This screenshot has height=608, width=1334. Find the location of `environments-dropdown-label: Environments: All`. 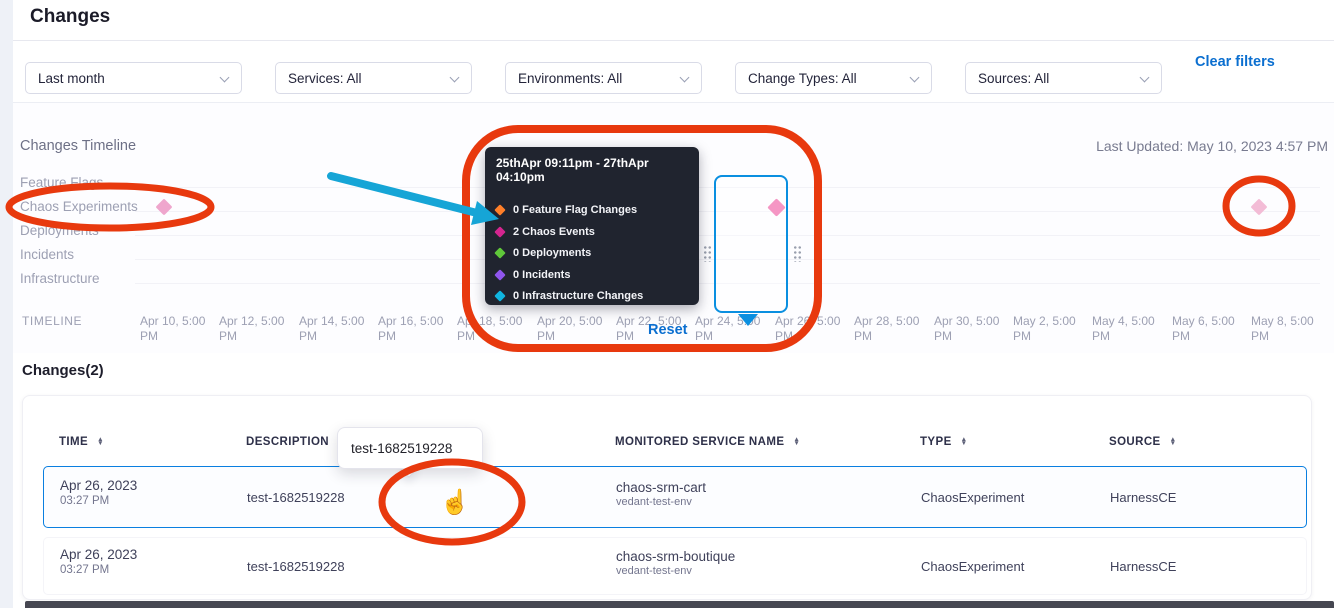

environments-dropdown-label: Environments: All is located at coordinates (570, 78).